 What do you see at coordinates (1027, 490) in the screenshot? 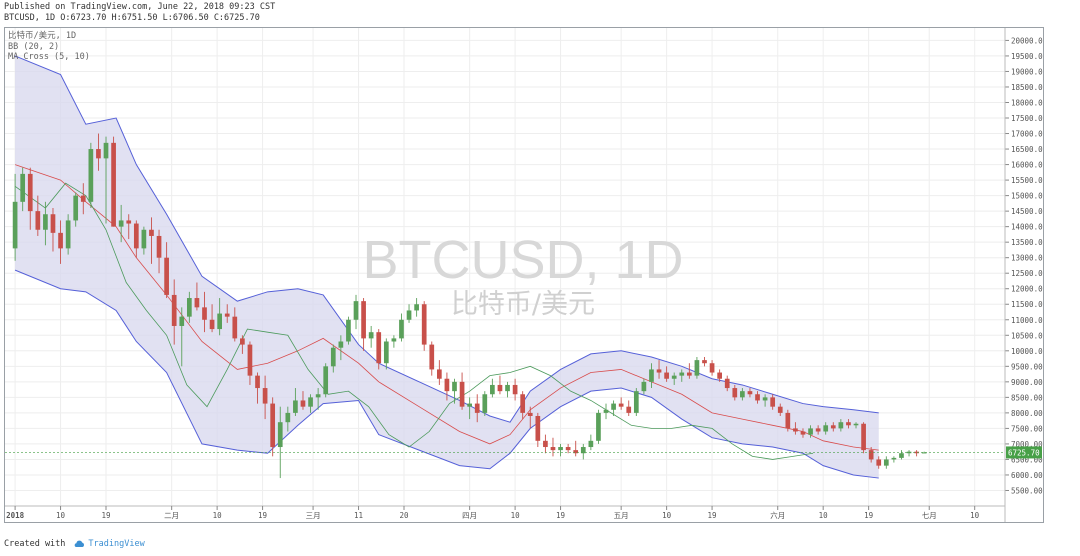
I see `y-tick-label: 5500.00` at bounding box center [1027, 490].